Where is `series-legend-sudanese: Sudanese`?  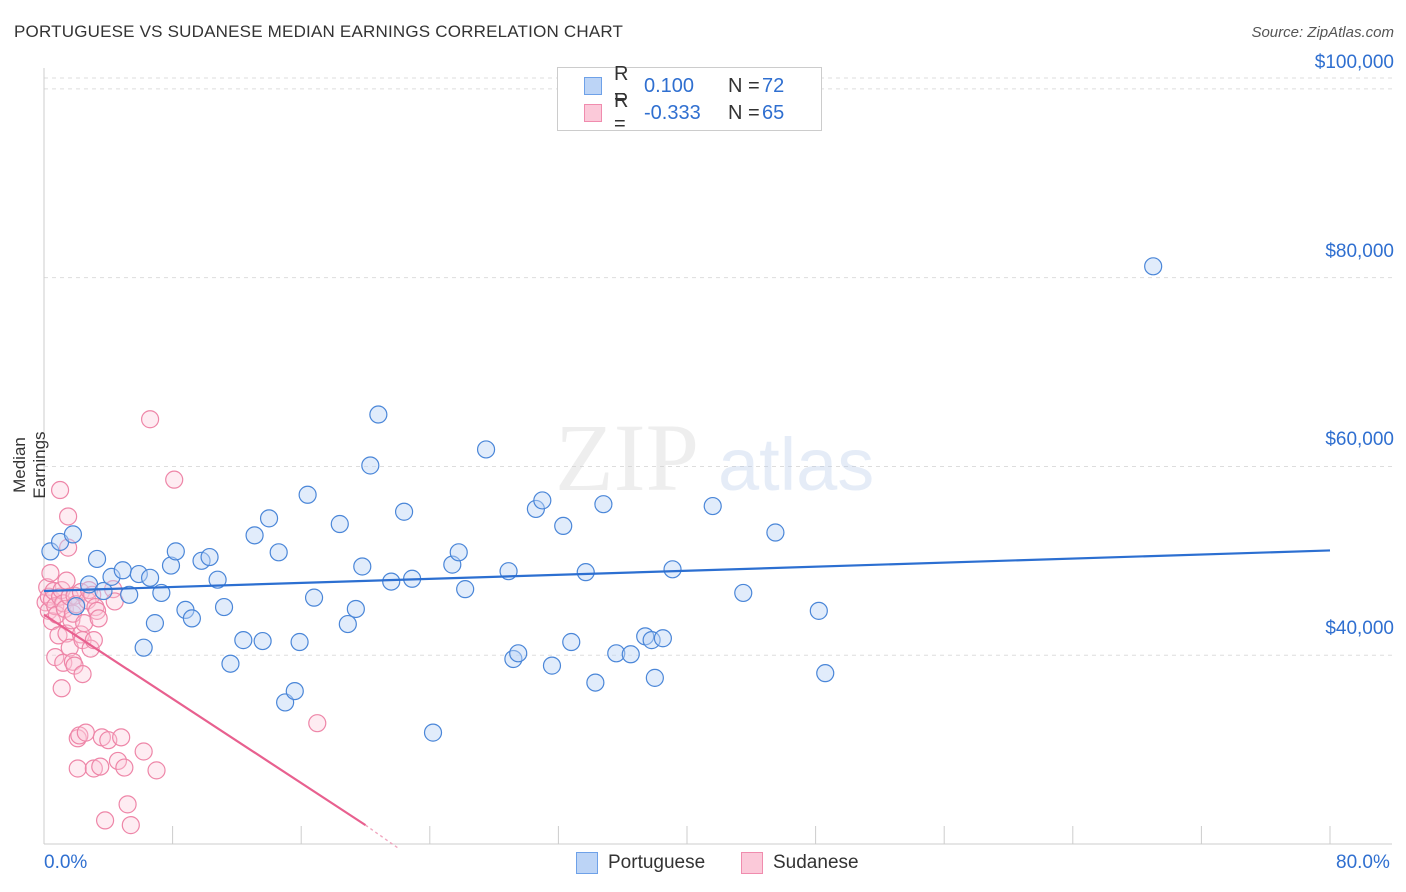 series-legend-sudanese: Sudanese is located at coordinates (800, 863).